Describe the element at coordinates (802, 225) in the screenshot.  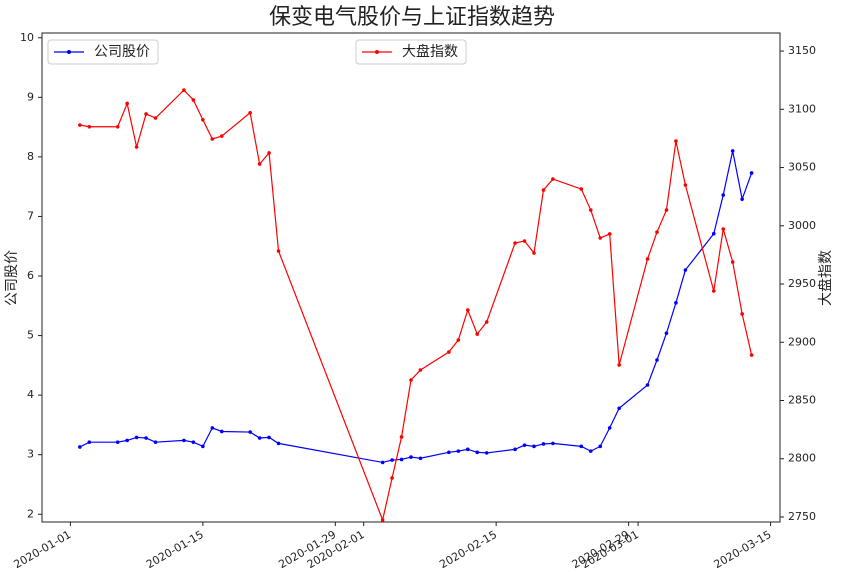
I see `y2-tick-label: 3000` at that location.